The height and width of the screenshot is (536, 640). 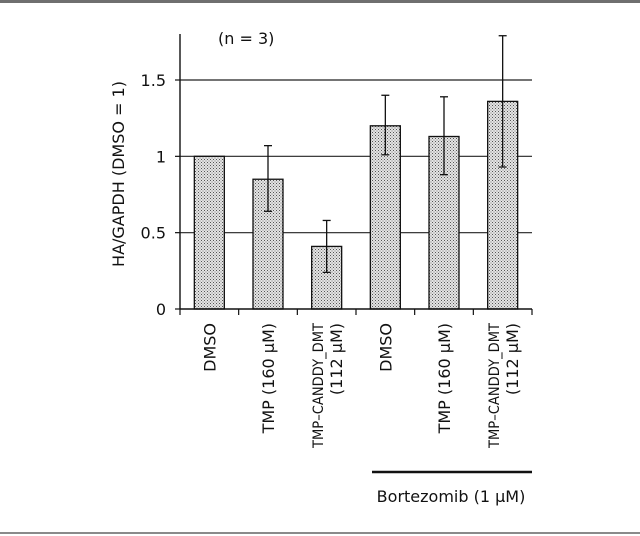 What do you see at coordinates (495, 386) in the screenshot?
I see `x-tick-label-5-0: TMP–CANDDY_DMT` at bounding box center [495, 386].